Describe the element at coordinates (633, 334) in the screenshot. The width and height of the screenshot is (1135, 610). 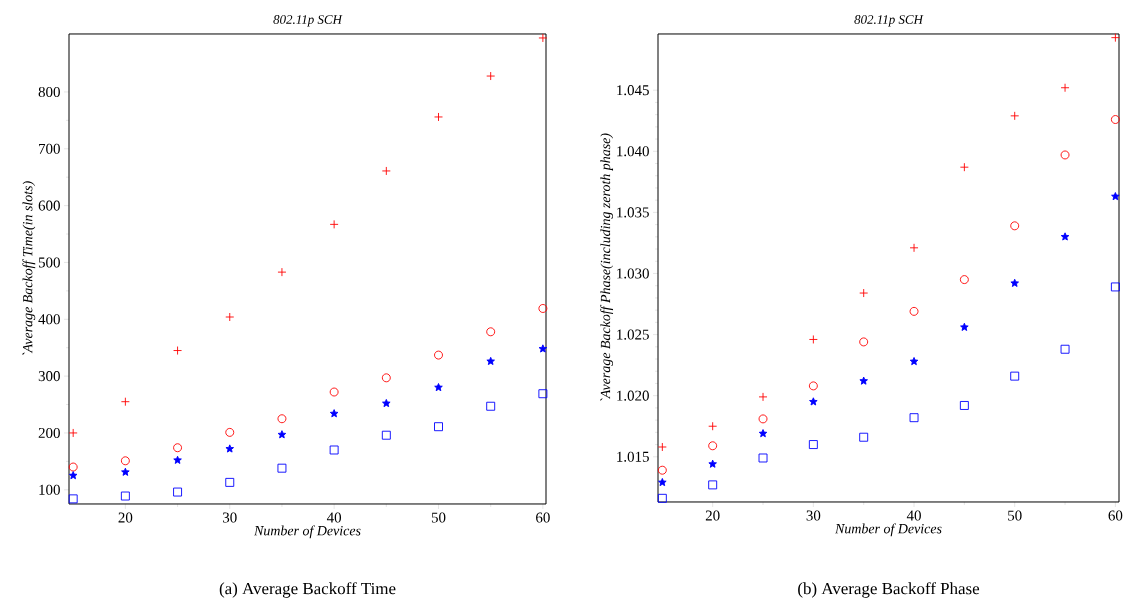
I see `y-tick-label: 1.025` at that location.